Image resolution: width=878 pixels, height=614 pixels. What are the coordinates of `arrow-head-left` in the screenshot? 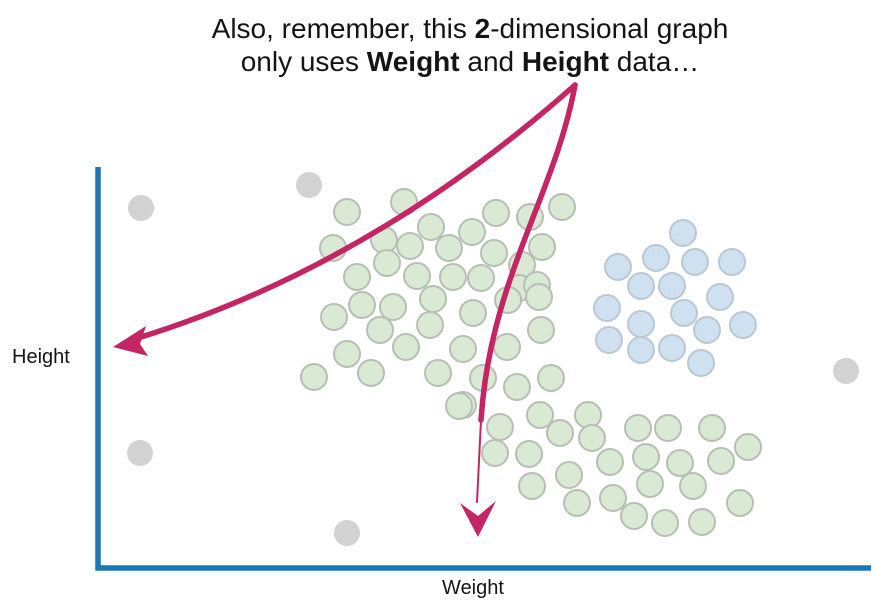 It's located at (130, 341).